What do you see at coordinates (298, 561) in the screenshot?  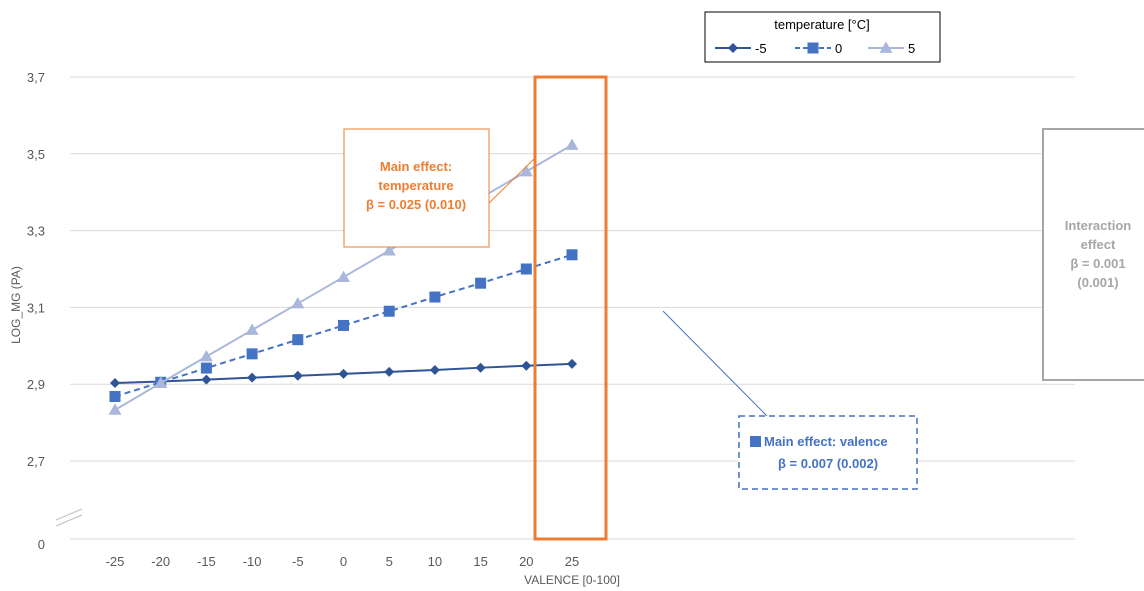 I see `x-tick-label: -5` at bounding box center [298, 561].